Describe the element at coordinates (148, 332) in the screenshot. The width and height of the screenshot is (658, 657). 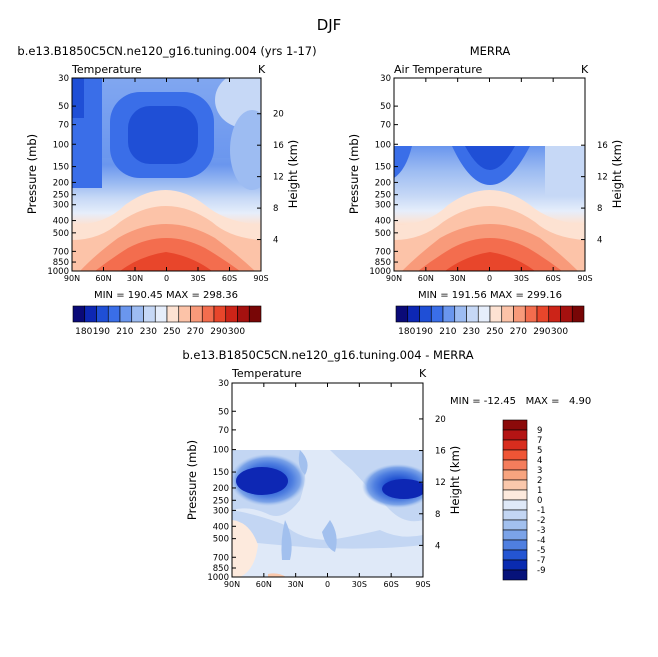
I see `colorbar-label: 230` at that location.